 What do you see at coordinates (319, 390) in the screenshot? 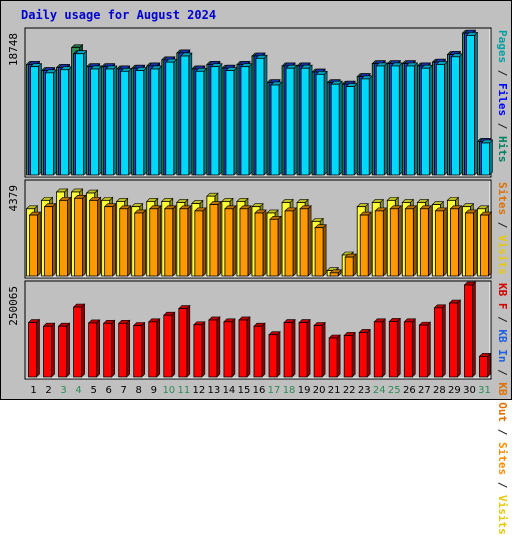
I see `x-tick-label: 20` at bounding box center [319, 390].